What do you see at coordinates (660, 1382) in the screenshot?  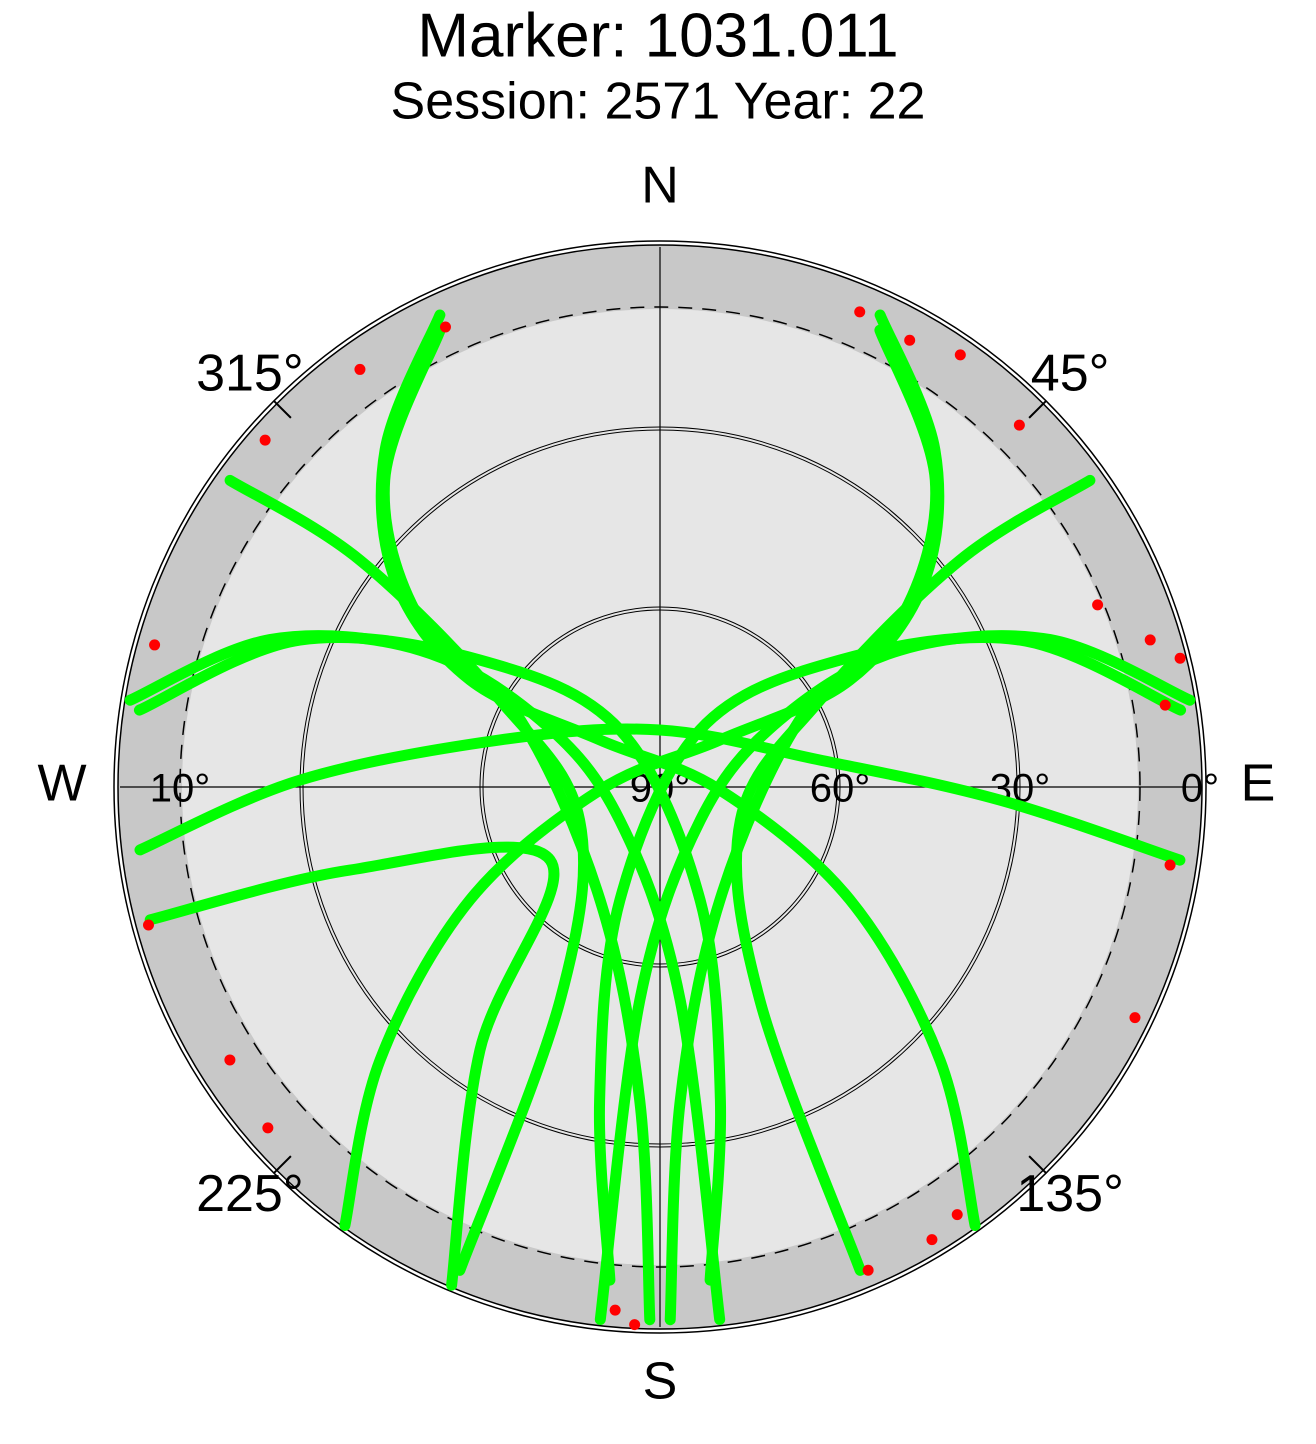 I see `compass-label: S` at bounding box center [660, 1382].